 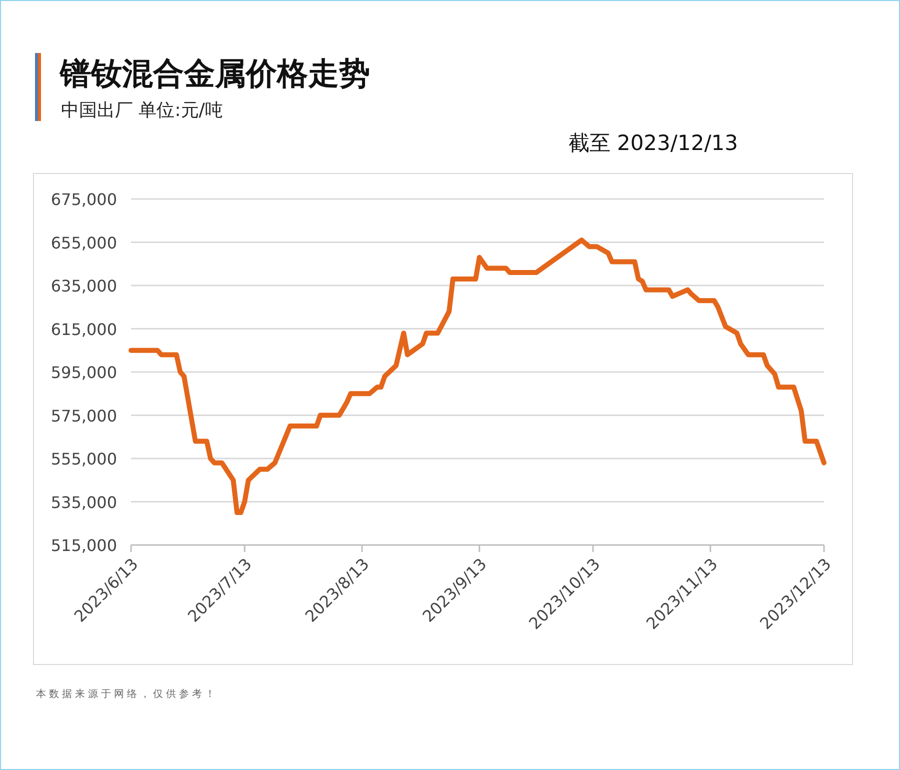 I want to click on chart-subtitle: 中国出厂 单位:元/吨, so click(x=142, y=110).